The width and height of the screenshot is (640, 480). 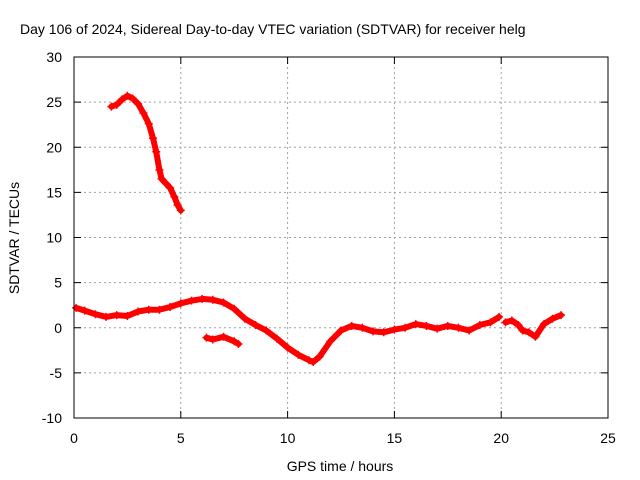 I want to click on x-tick-label: 20, so click(x=501, y=438).